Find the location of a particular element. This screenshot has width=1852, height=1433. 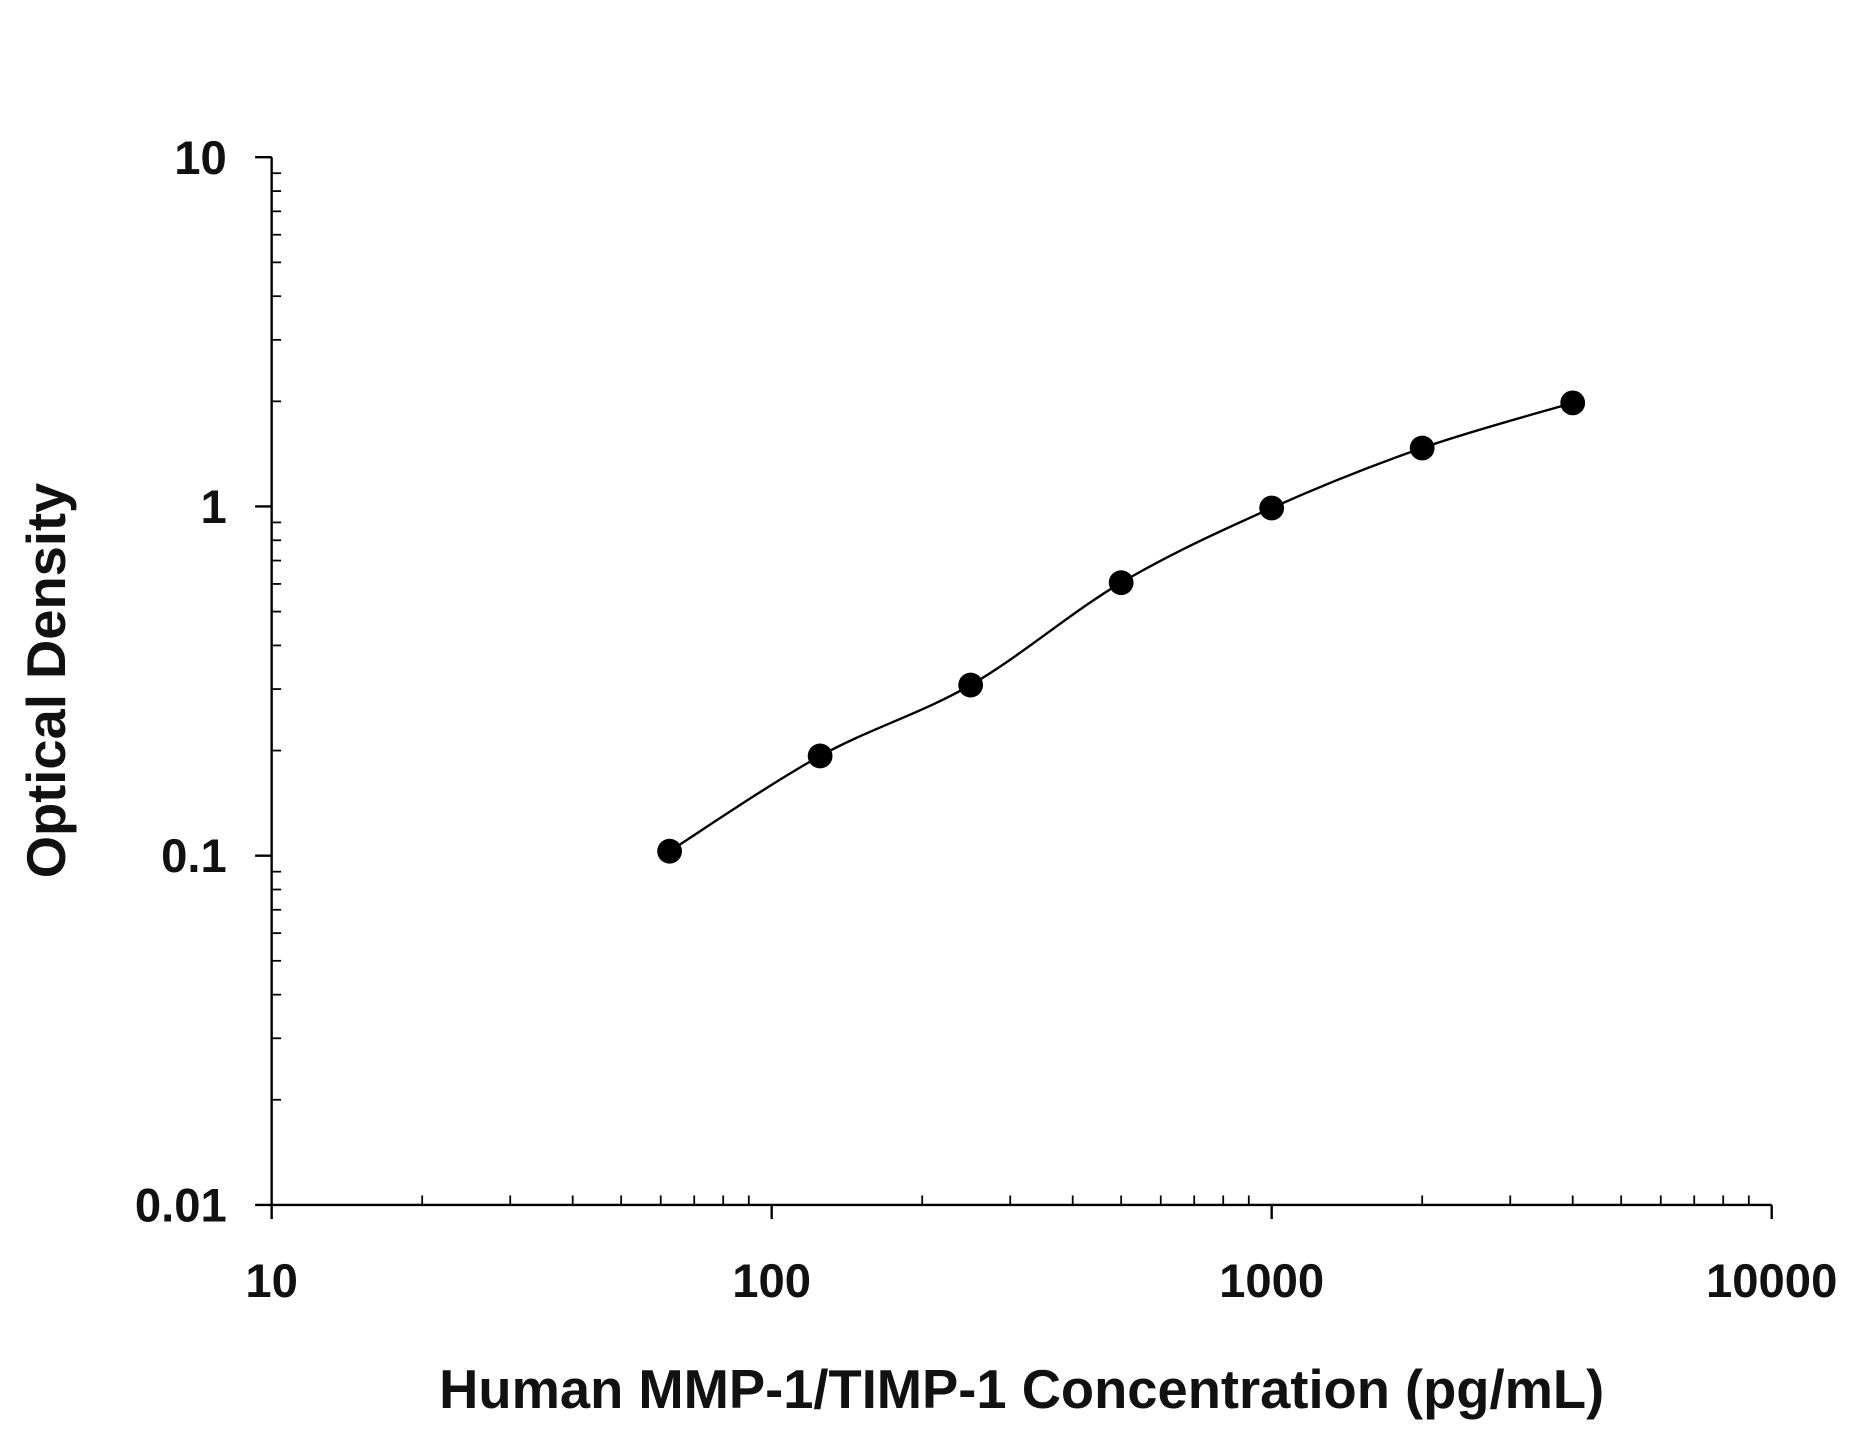

y-tick-label: 1 is located at coordinates (213, 507).